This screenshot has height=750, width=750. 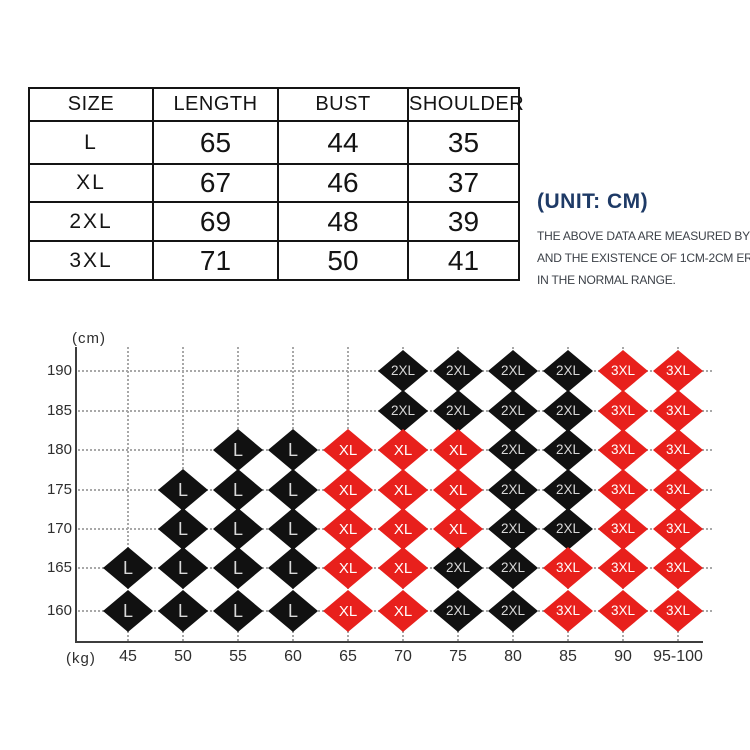 I want to click on x-tick-label: 70, so click(x=403, y=656).